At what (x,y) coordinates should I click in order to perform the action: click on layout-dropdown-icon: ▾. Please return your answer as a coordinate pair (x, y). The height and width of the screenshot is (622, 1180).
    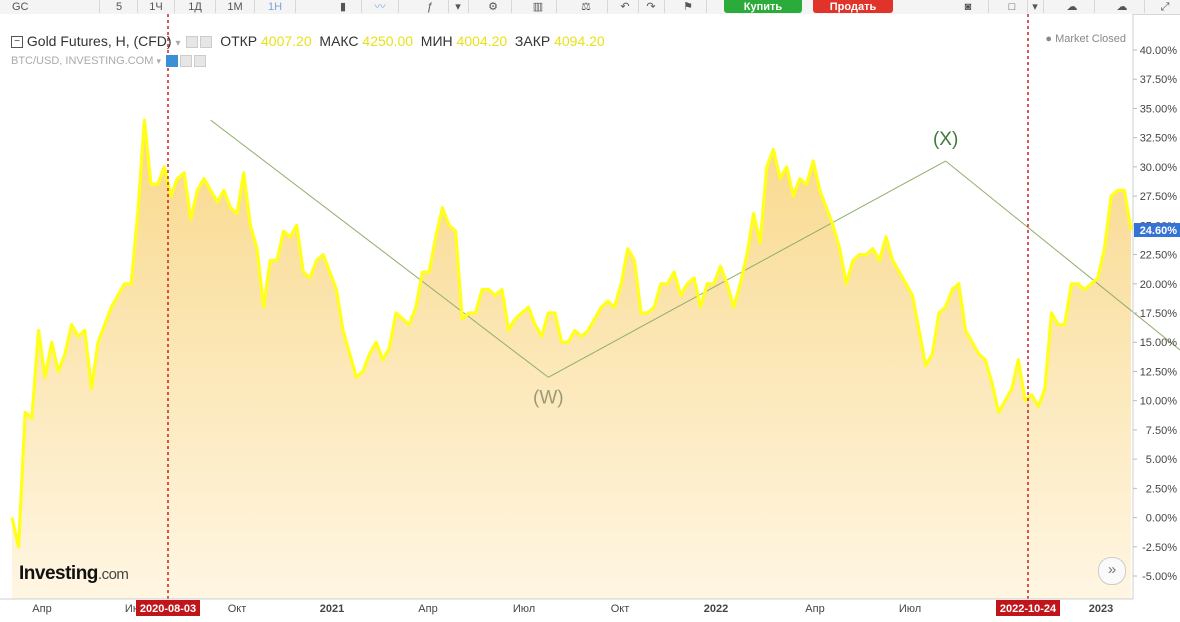
    Looking at the image, I should click on (1035, 6).